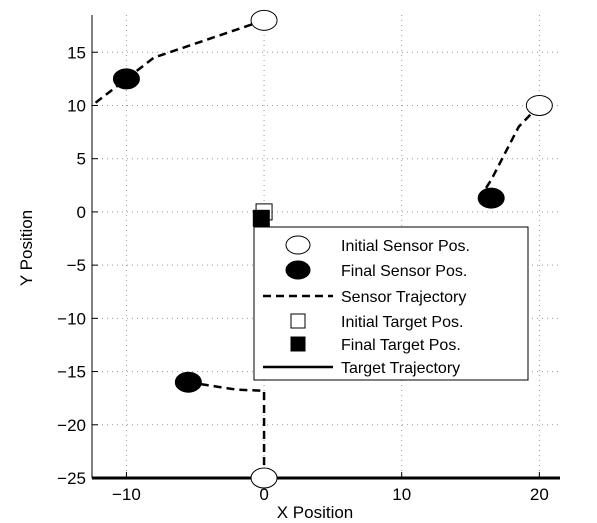 The image size is (597, 523). Describe the element at coordinates (26, 248) in the screenshot. I see `y-axis-title: Y Position` at that location.